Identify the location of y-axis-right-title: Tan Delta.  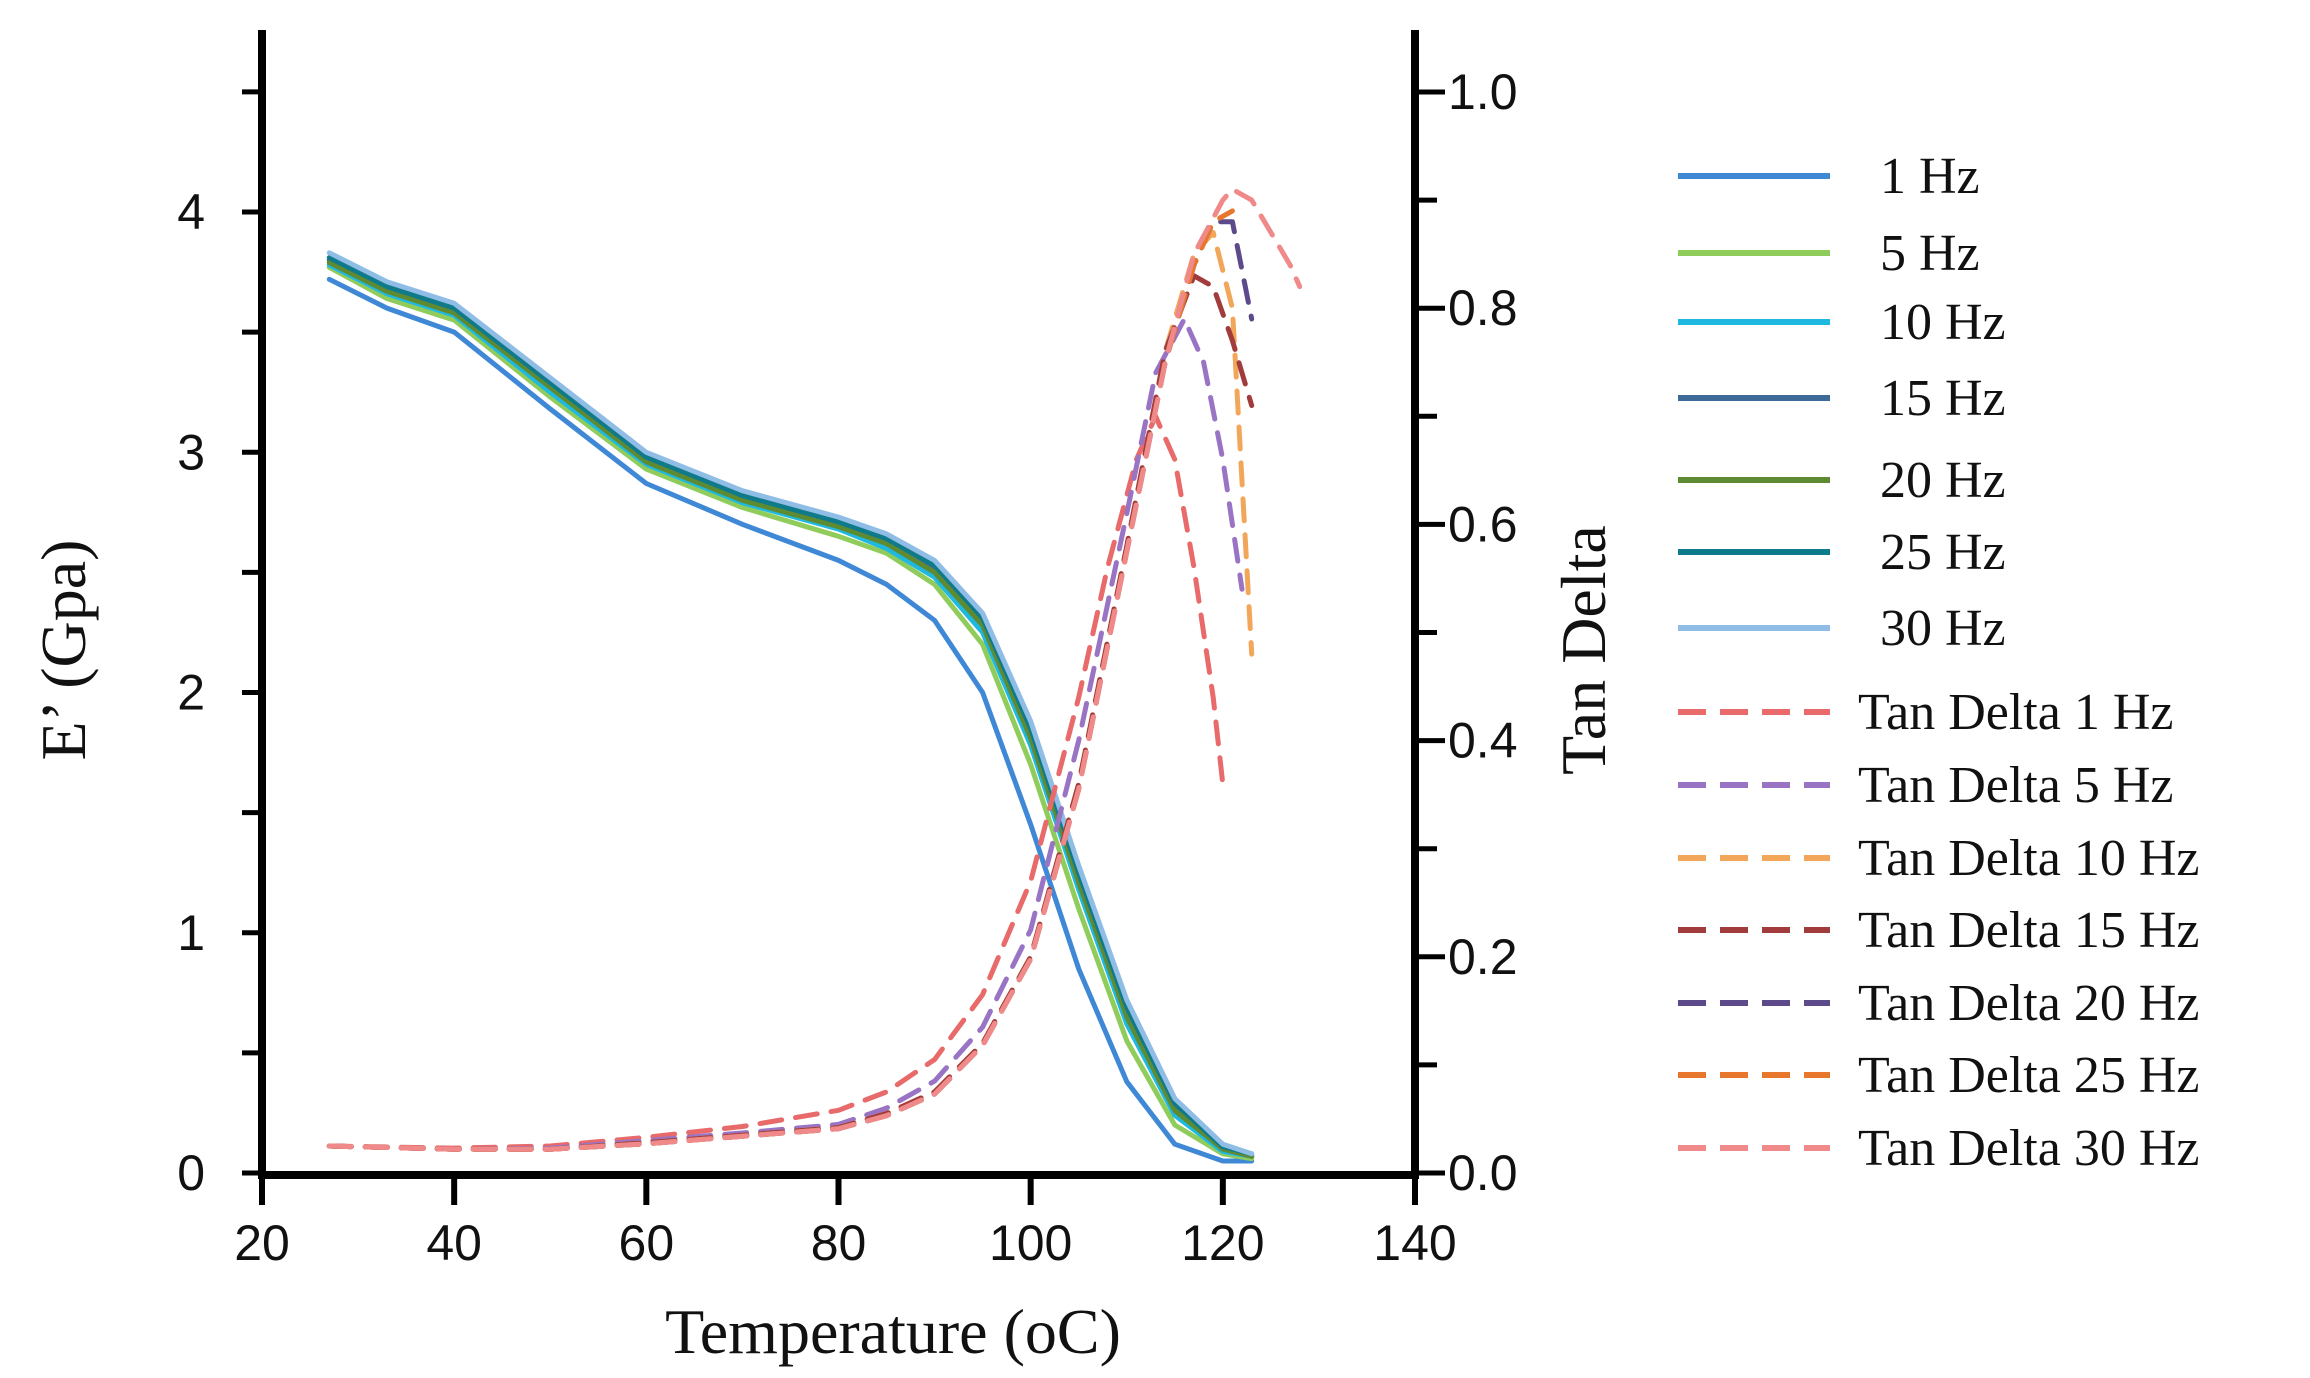
(1583, 650).